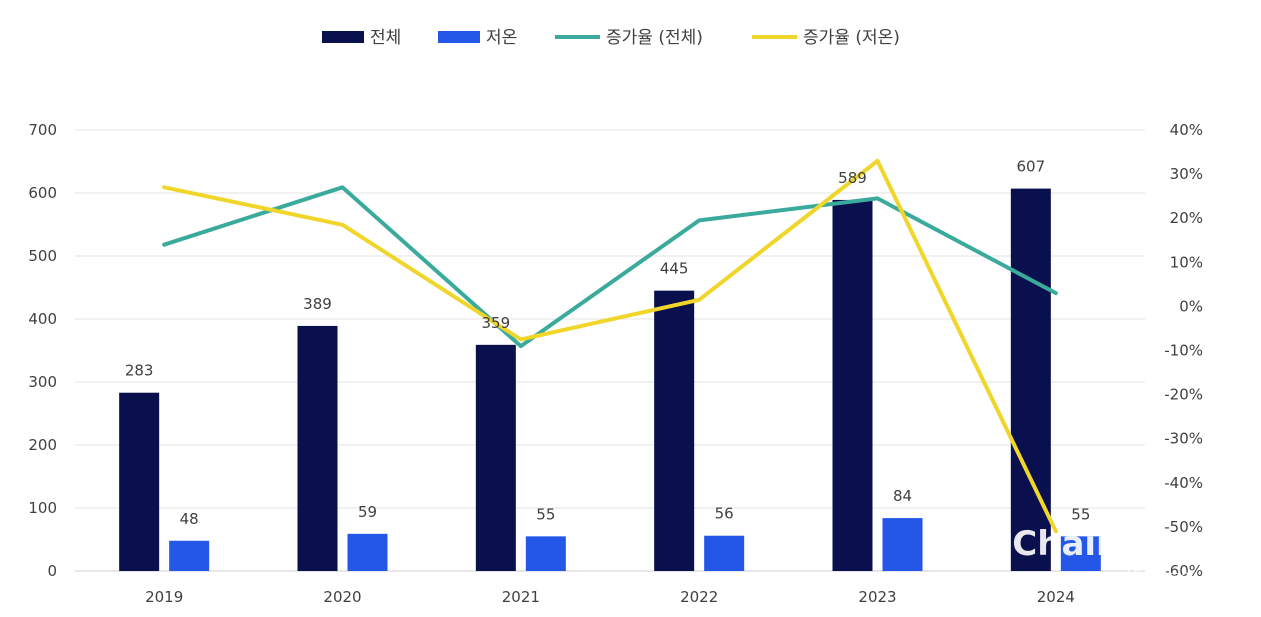  What do you see at coordinates (1152, 548) in the screenshot?
I see `watermark-brand-suffix: news` at bounding box center [1152, 548].